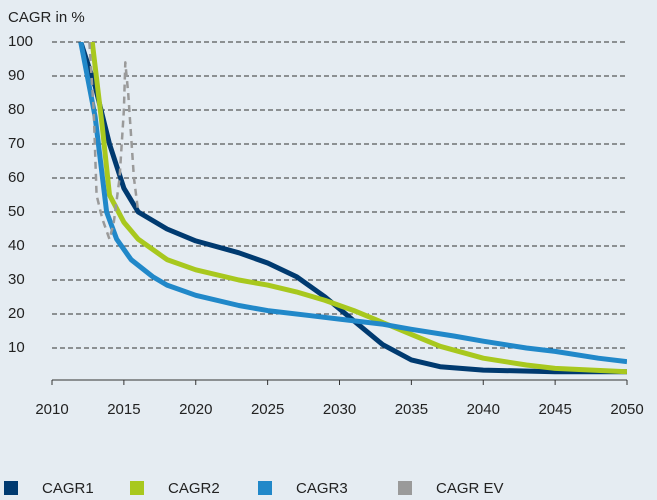  I want to click on legend-label: CAGR EV, so click(470, 488).